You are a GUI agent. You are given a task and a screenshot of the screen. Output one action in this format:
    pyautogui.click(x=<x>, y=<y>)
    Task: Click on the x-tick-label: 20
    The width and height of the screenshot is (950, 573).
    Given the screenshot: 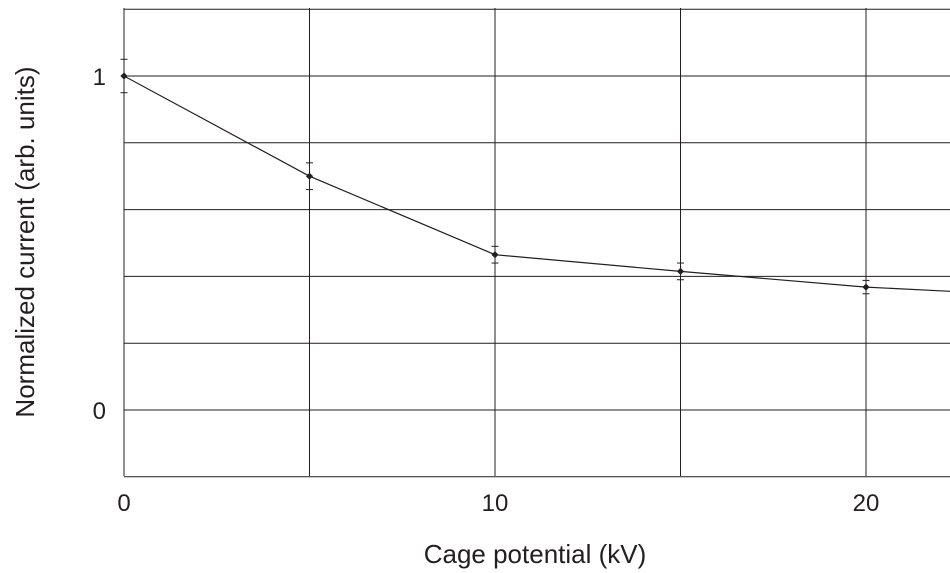 What is the action you would take?
    pyautogui.click(x=866, y=503)
    